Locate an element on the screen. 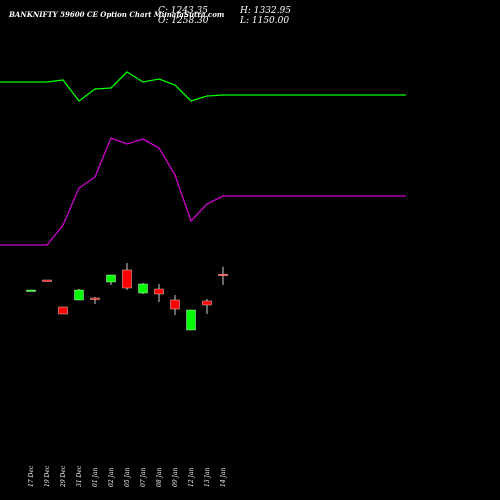  x-tick-label: 29 Dec is located at coordinates (63, 476).